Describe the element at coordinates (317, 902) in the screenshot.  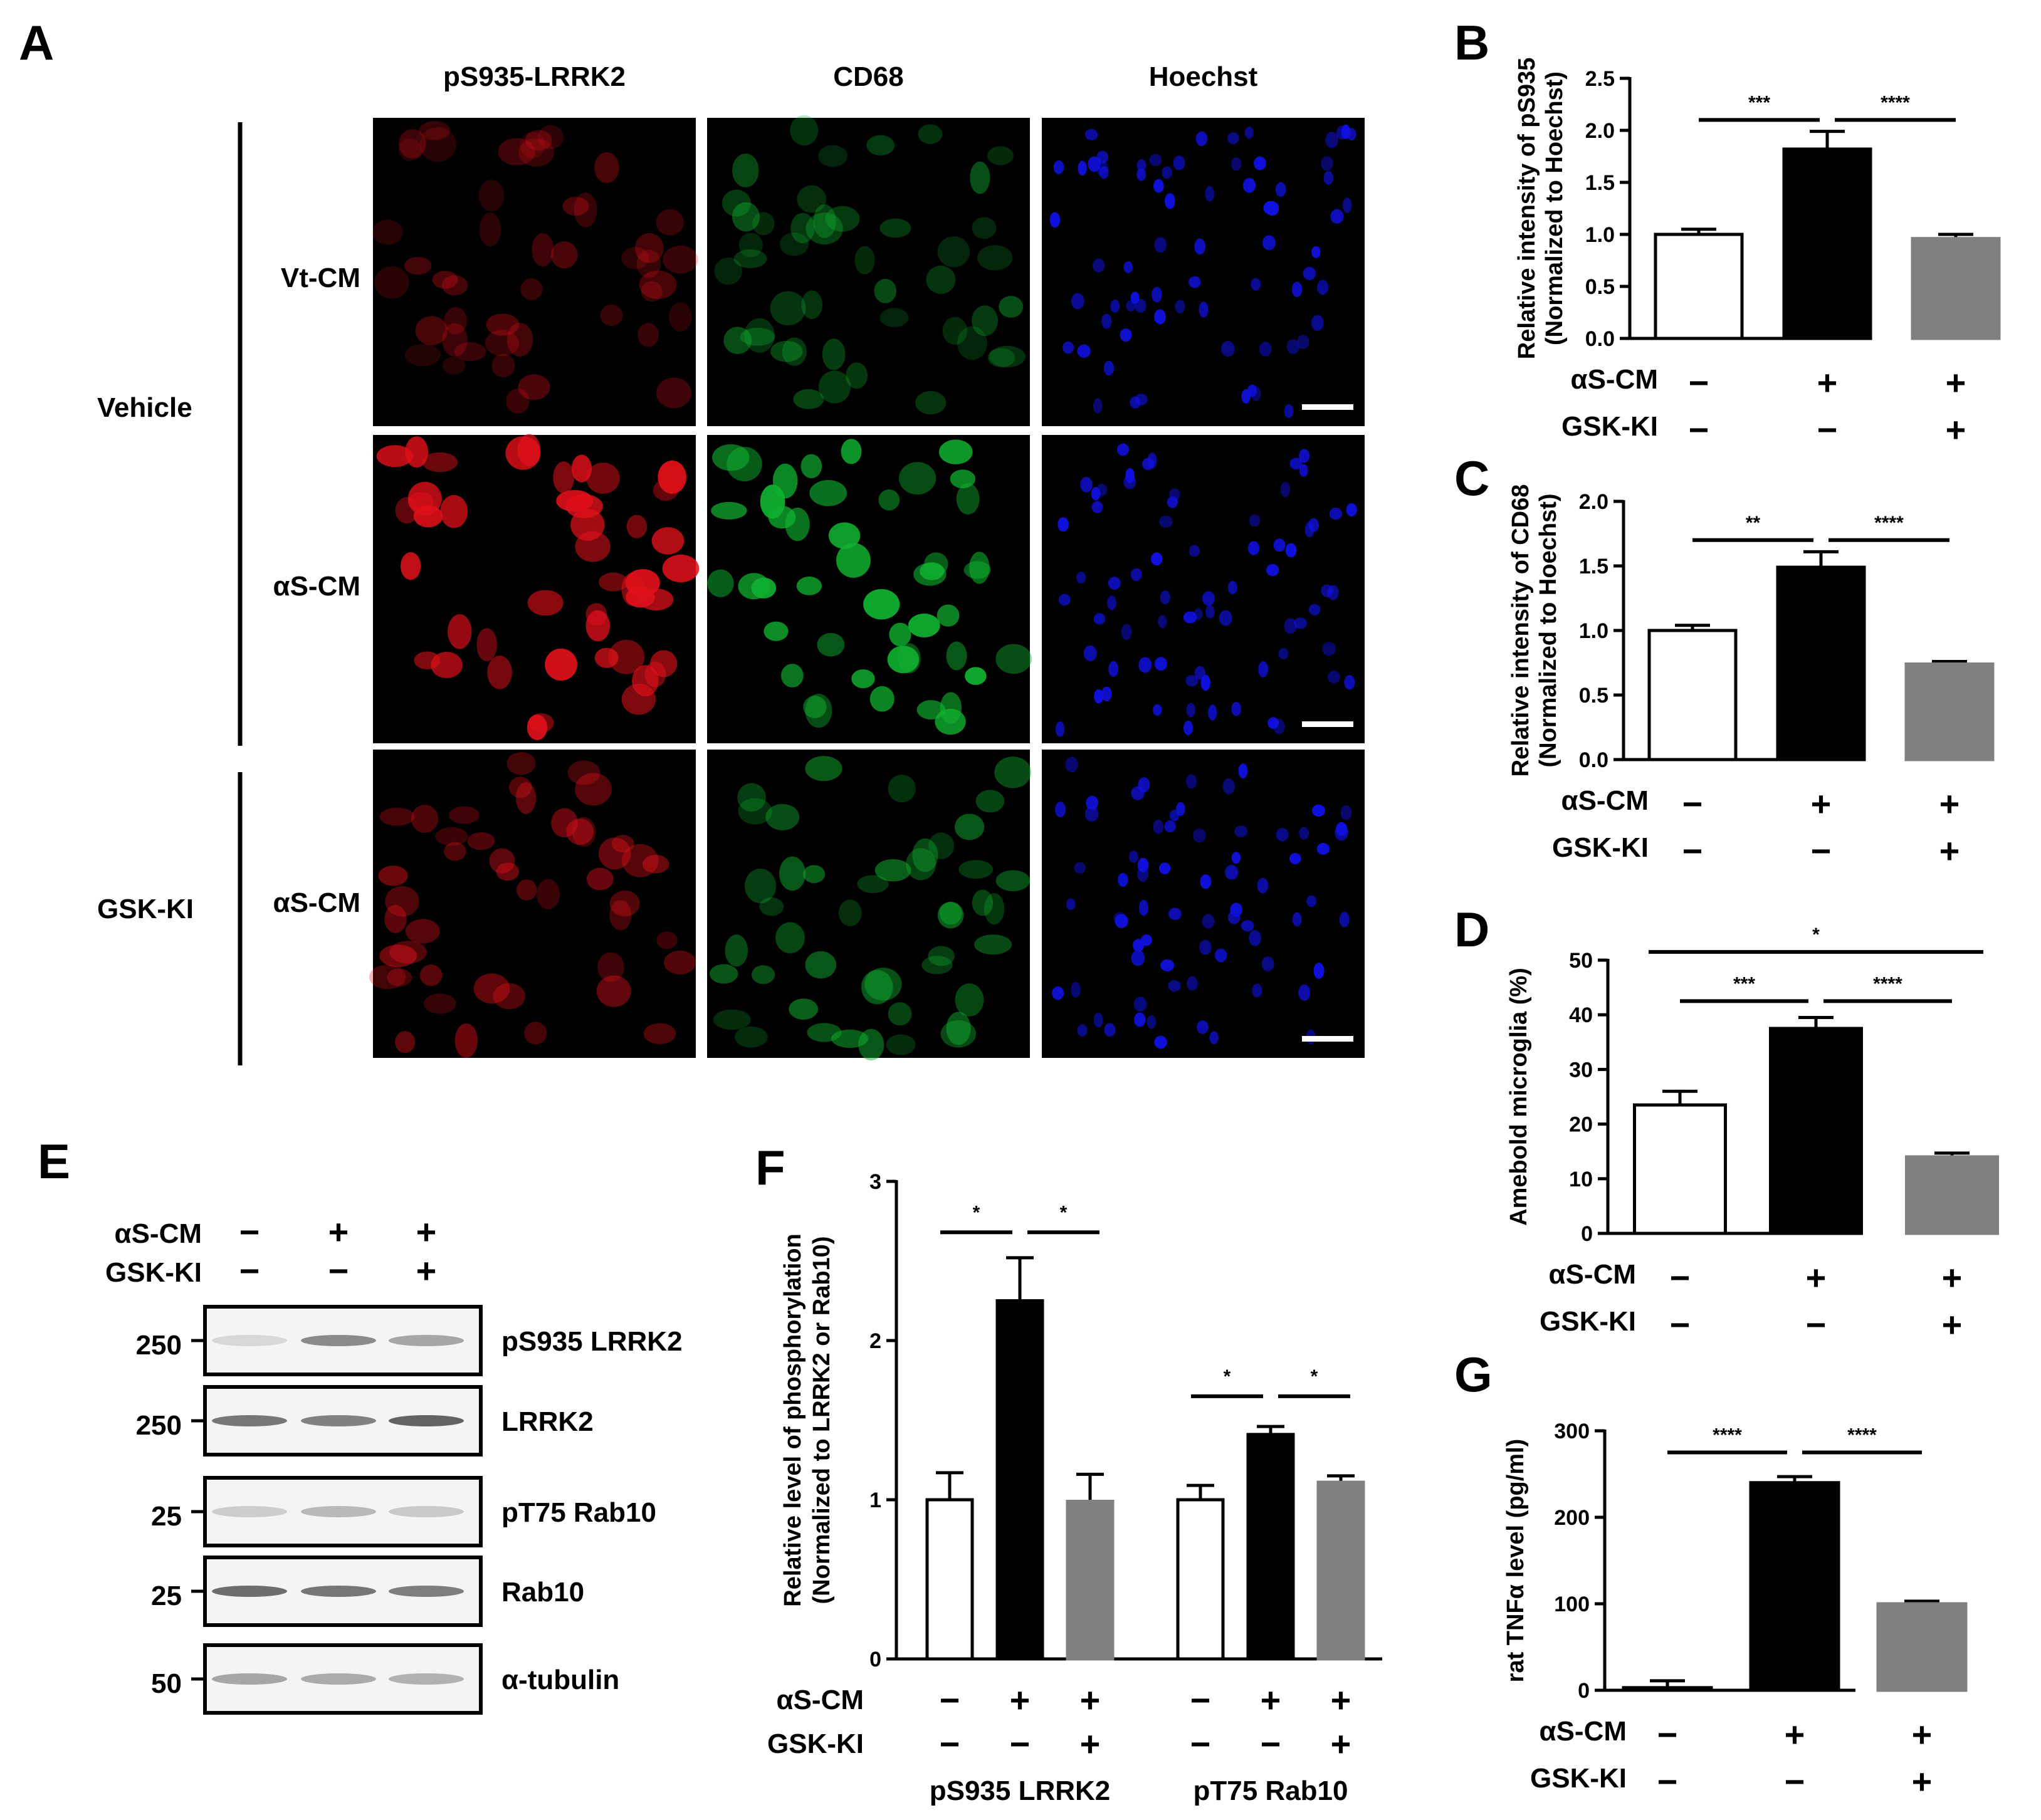
I see `row-label: αS-CM` at that location.